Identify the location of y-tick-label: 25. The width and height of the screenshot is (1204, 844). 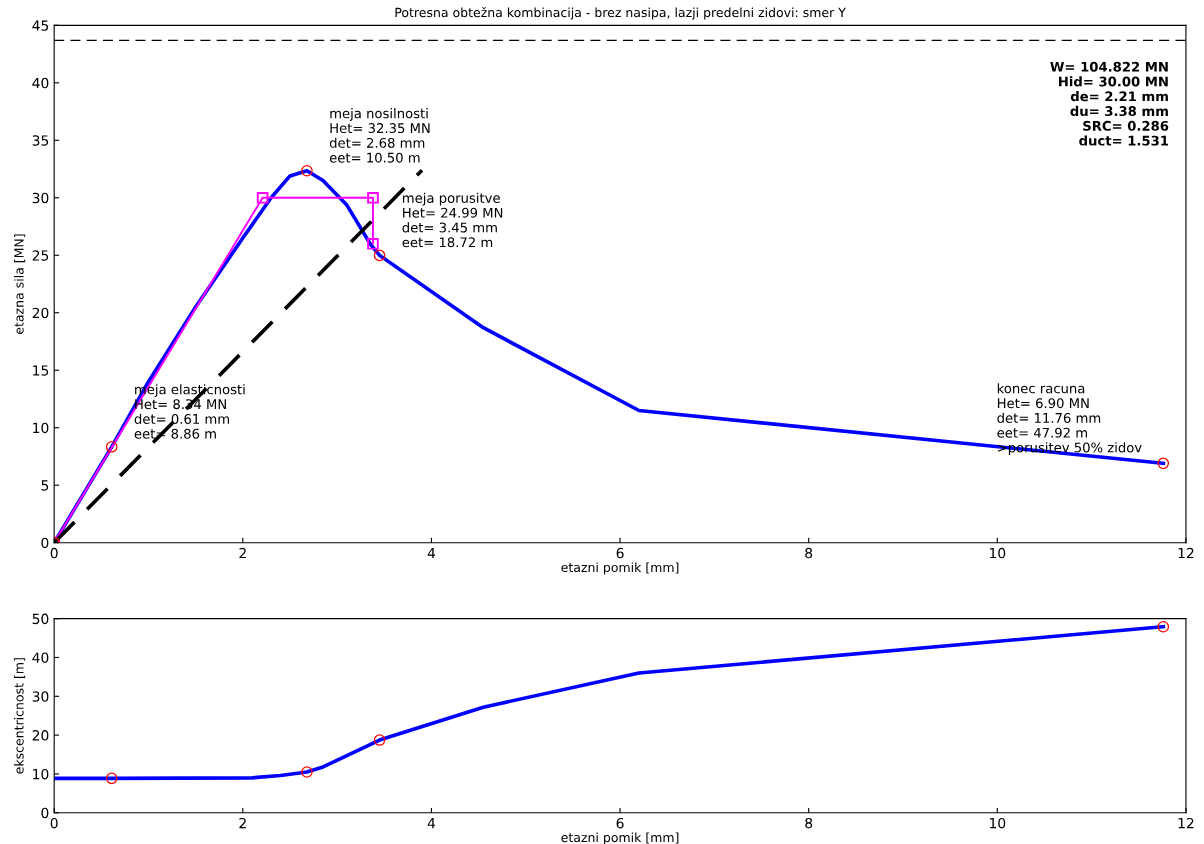
(40, 255).